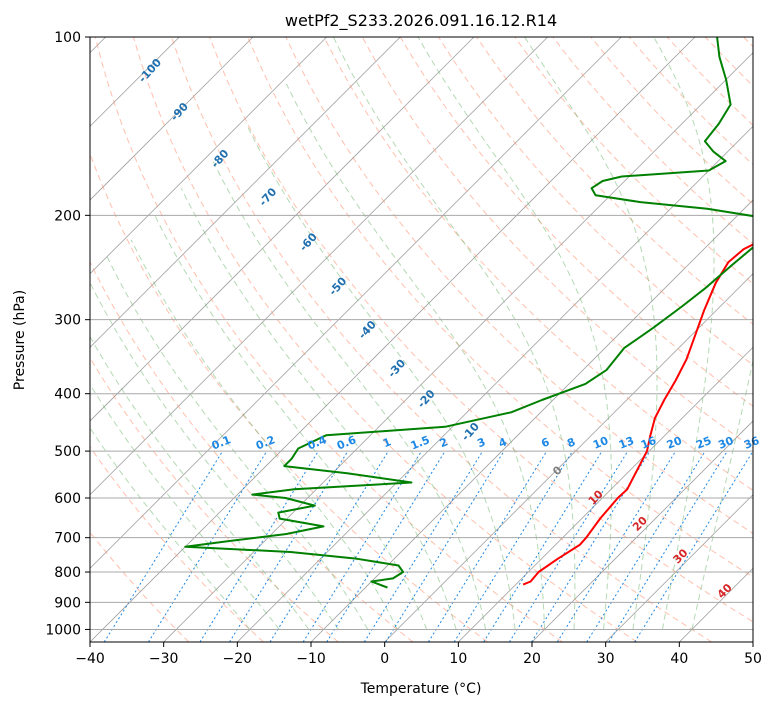  Describe the element at coordinates (421, 689) in the screenshot. I see `x-axis-label: Temperature (°C)` at that location.